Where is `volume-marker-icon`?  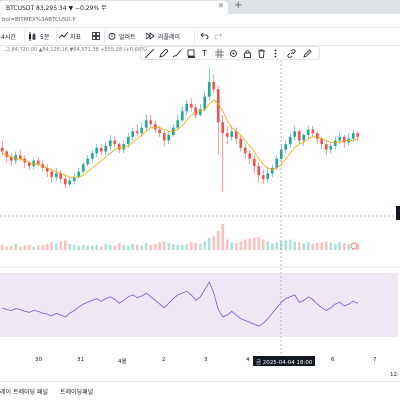 volume-marker-icon is located at coordinates (354, 246).